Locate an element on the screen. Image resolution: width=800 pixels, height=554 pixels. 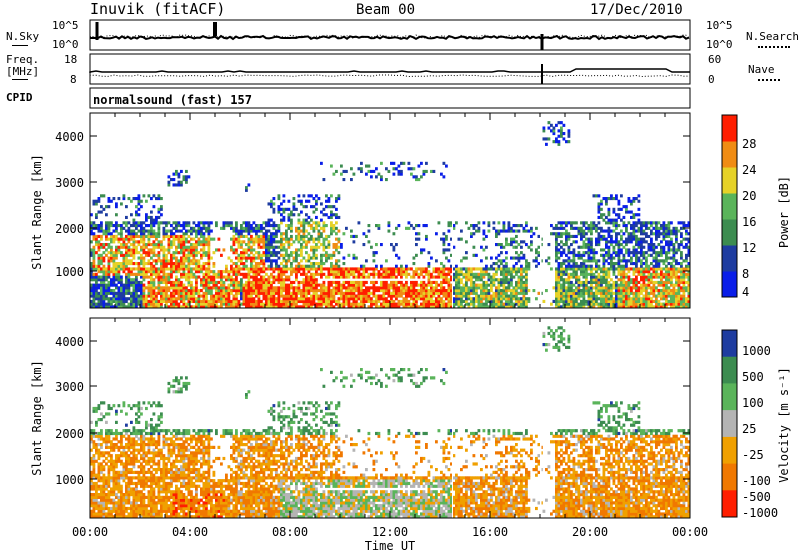
nsky-trace is located at coordinates (390, 37).